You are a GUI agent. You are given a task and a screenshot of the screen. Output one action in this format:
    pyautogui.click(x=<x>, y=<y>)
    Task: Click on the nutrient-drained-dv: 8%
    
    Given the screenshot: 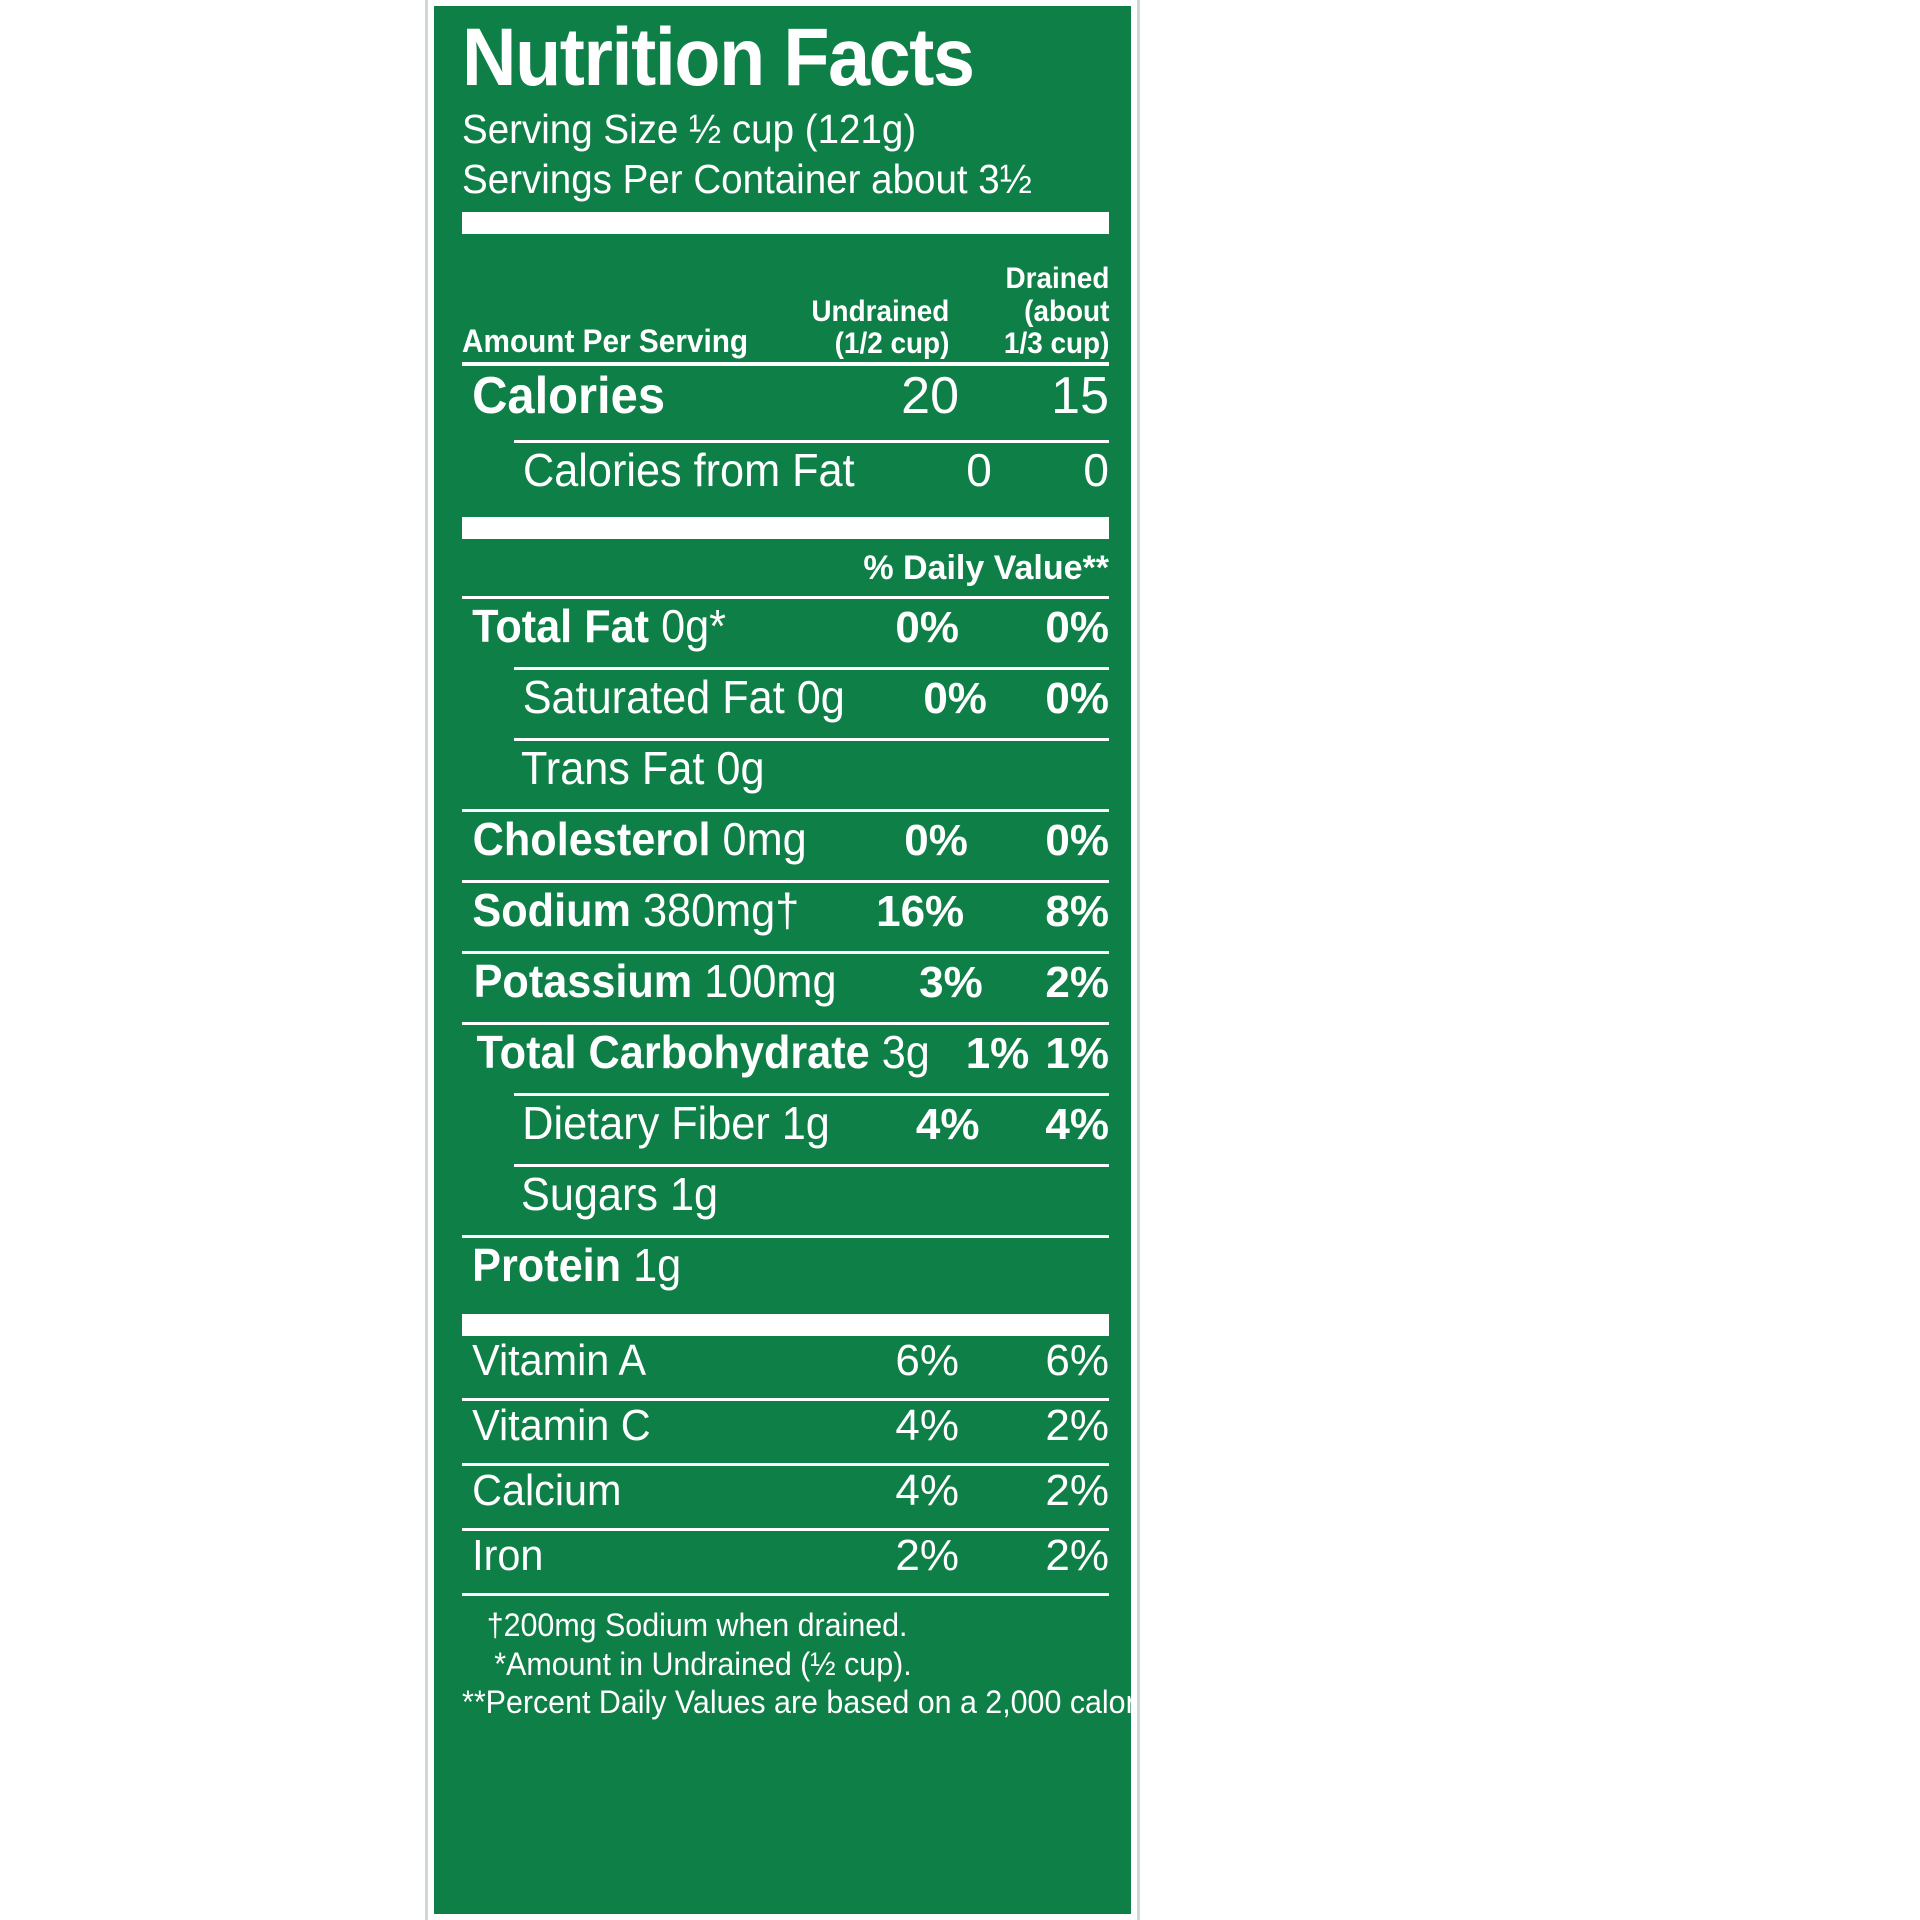 What is the action you would take?
    pyautogui.click(x=1077, y=912)
    